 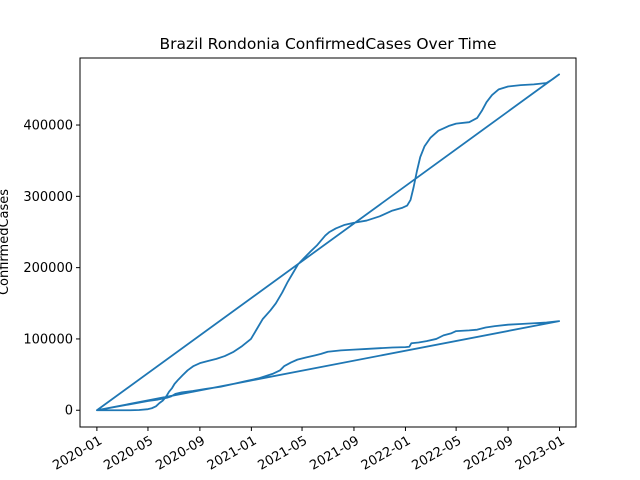 What do you see at coordinates (128, 453) in the screenshot?
I see `x-tick-label: 2020-05` at bounding box center [128, 453].